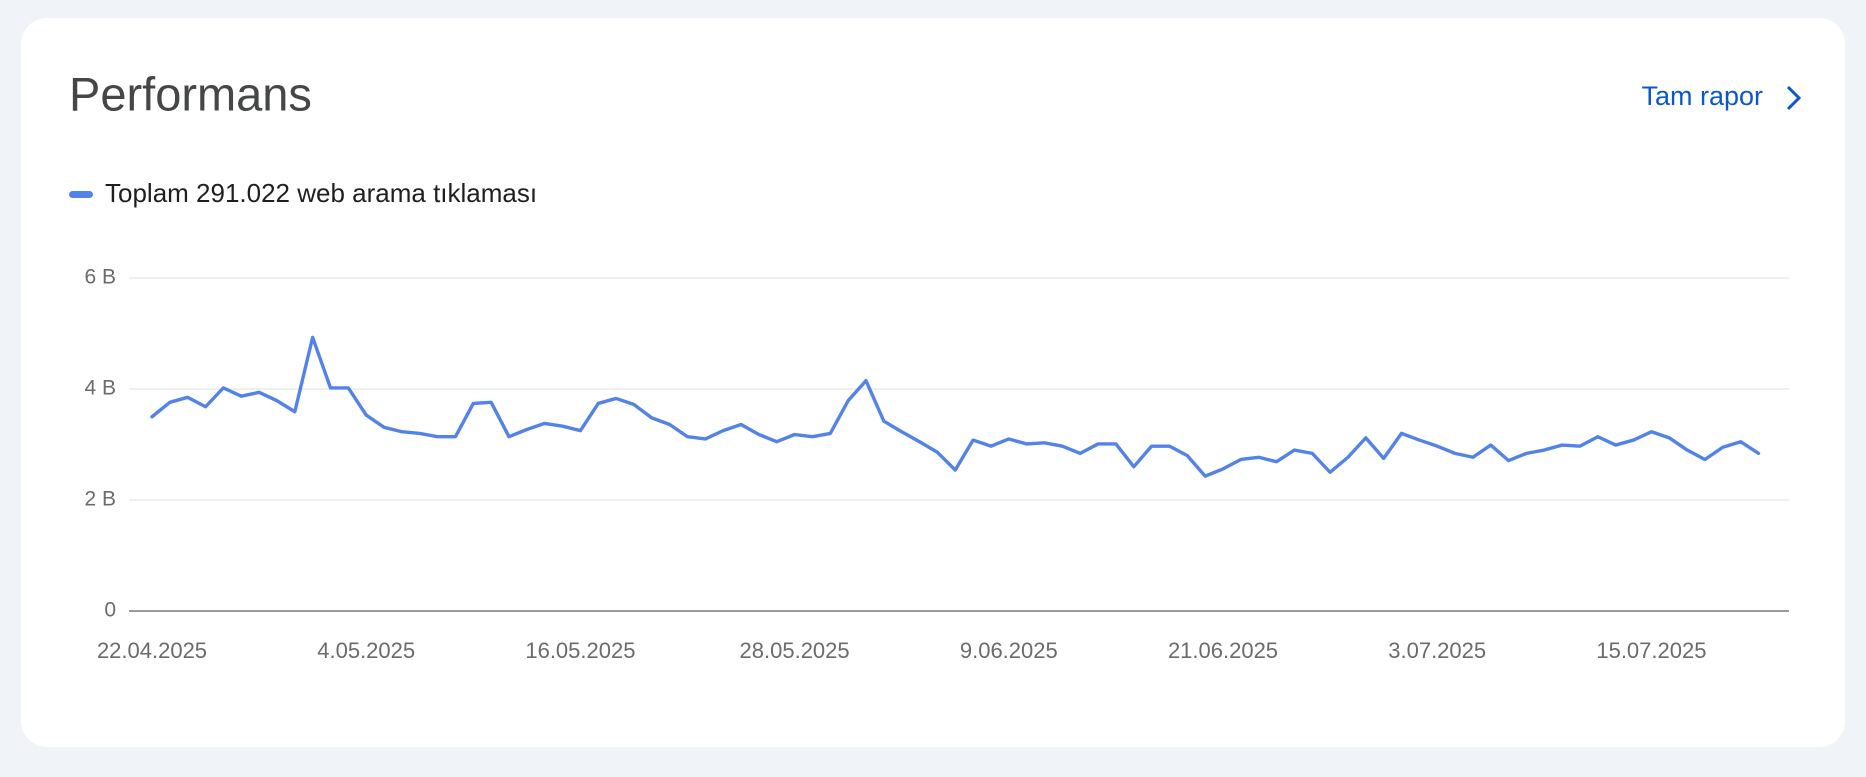 The height and width of the screenshot is (777, 1866). I want to click on x-tick-label: 22.04.2025, so click(152, 650).